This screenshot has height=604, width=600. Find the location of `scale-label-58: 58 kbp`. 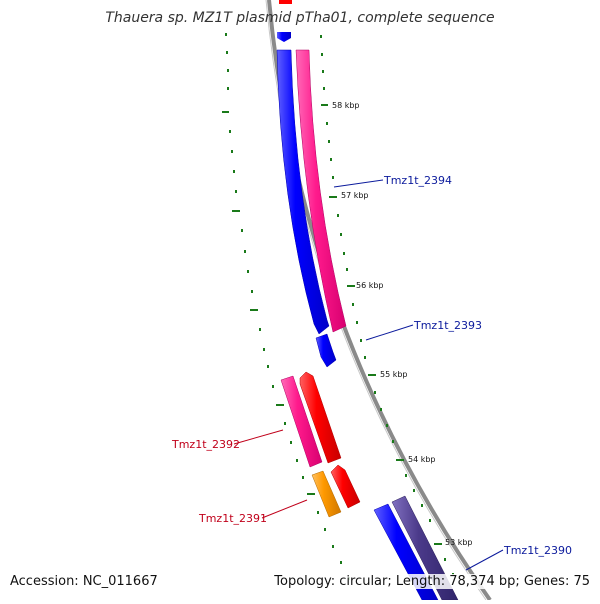

scale-label-58: 58 kbp is located at coordinates (346, 105).